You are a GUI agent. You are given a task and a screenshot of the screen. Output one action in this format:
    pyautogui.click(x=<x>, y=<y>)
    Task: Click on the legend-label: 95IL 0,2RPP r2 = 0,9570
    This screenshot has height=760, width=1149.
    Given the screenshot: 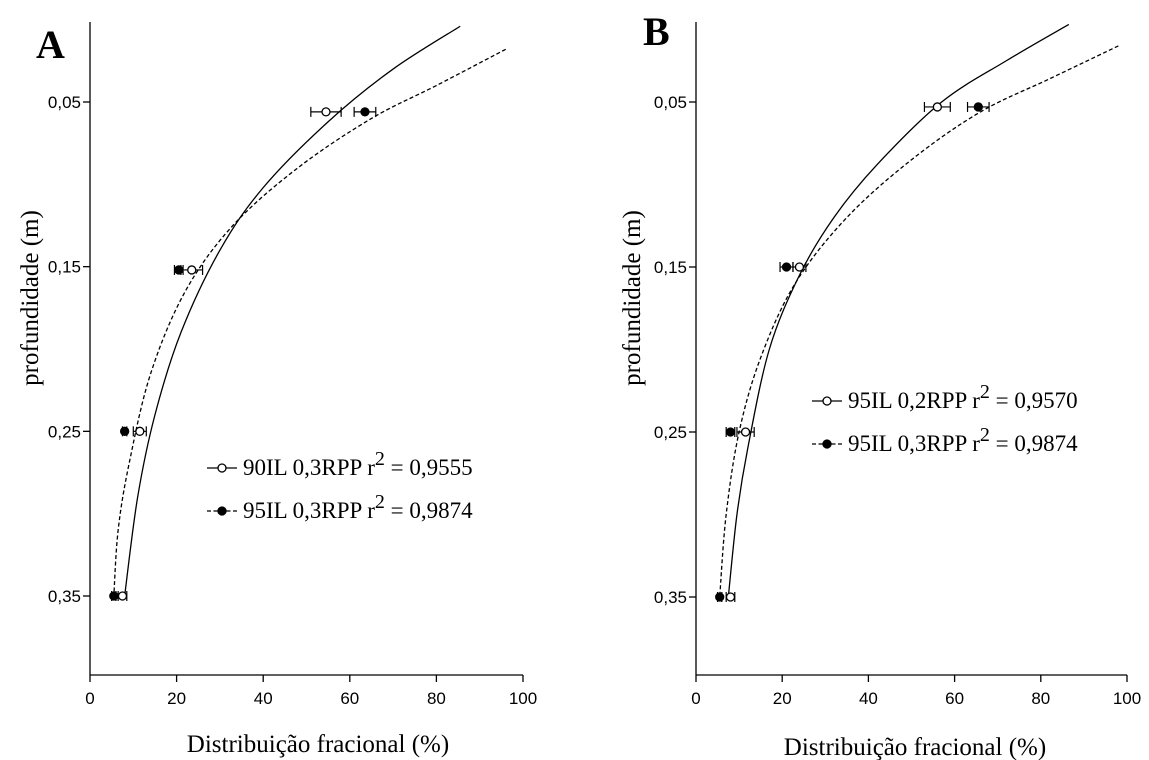 What is the action you would take?
    pyautogui.click(x=963, y=397)
    